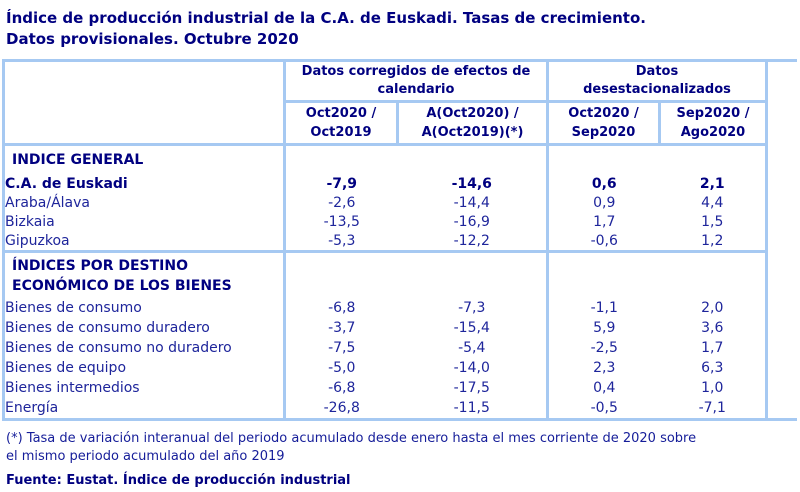  What do you see at coordinates (342, 240) in the screenshot?
I see `cell-value: -5,3` at bounding box center [342, 240].